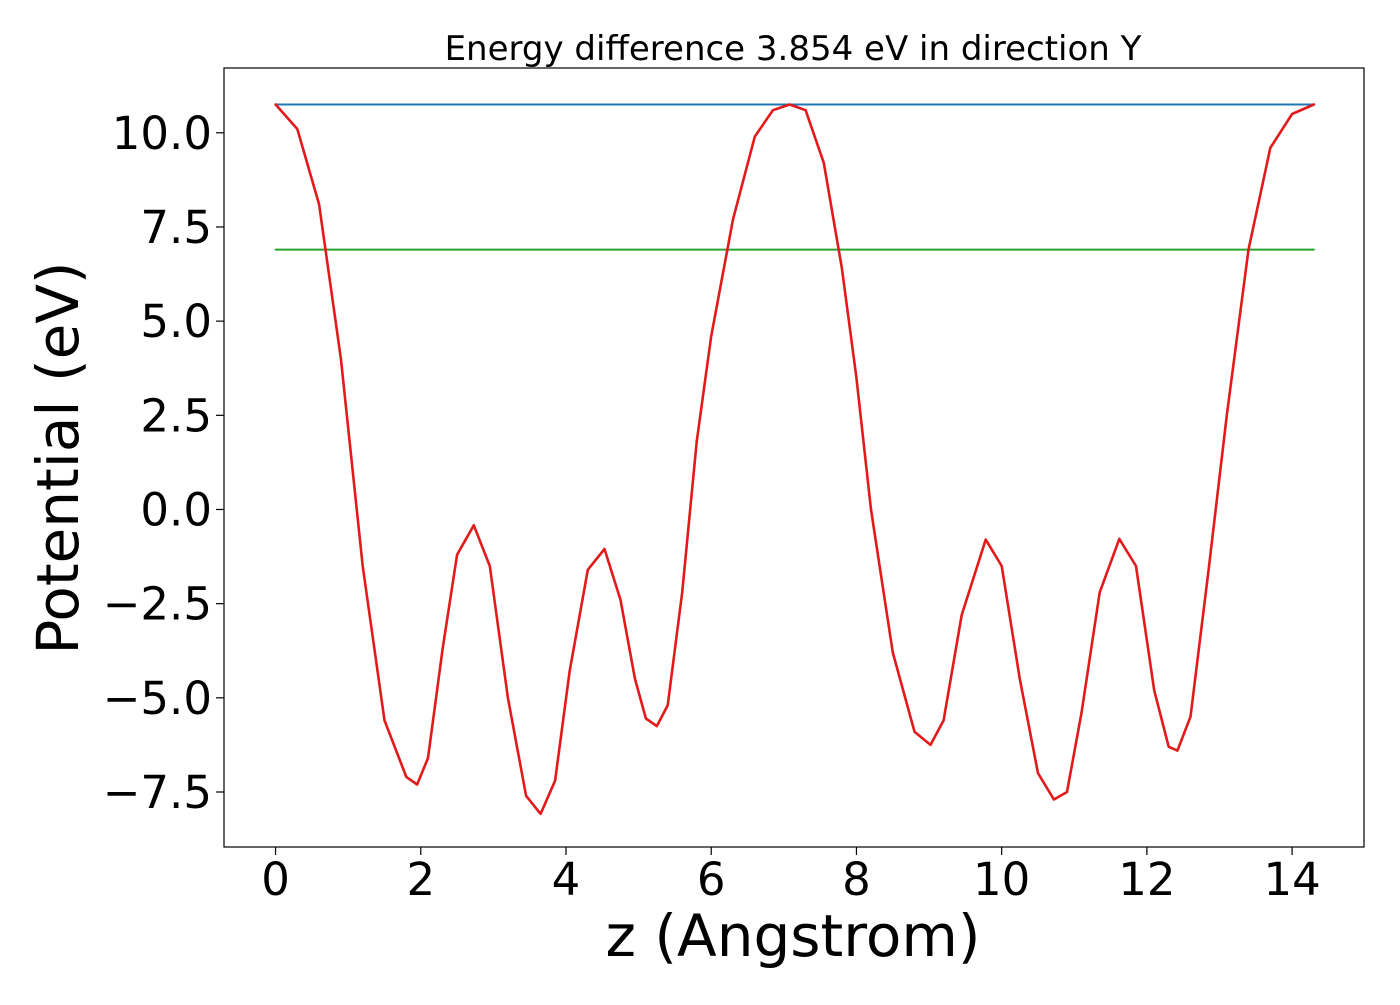 This screenshot has width=1400, height=1005. Describe the element at coordinates (420, 879) in the screenshot. I see `x-tick-label: 2` at that location.